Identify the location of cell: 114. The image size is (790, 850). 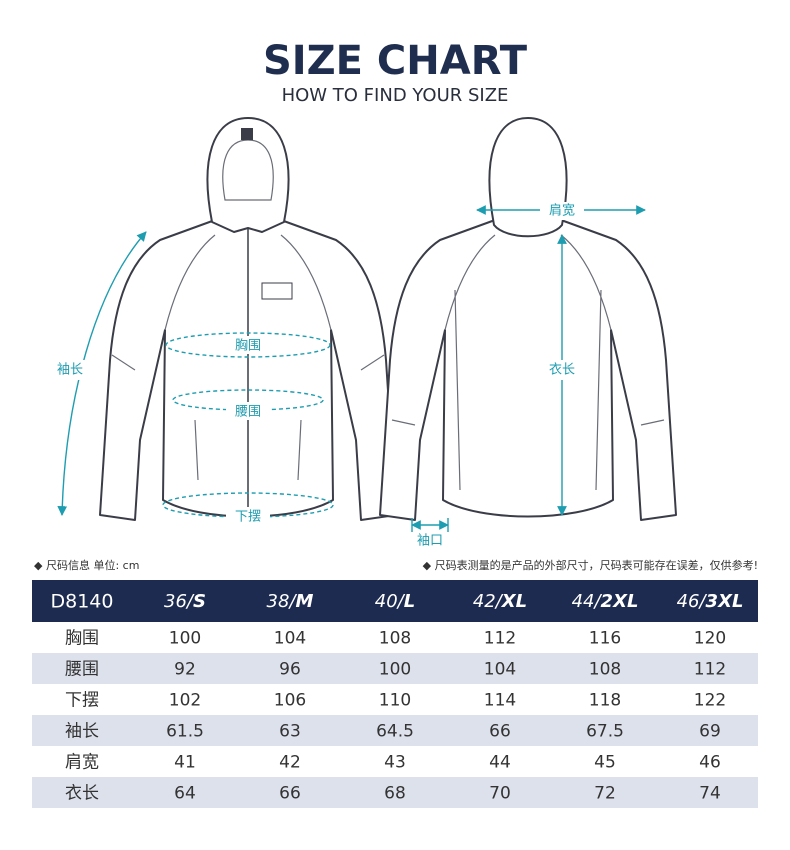
(500, 701).